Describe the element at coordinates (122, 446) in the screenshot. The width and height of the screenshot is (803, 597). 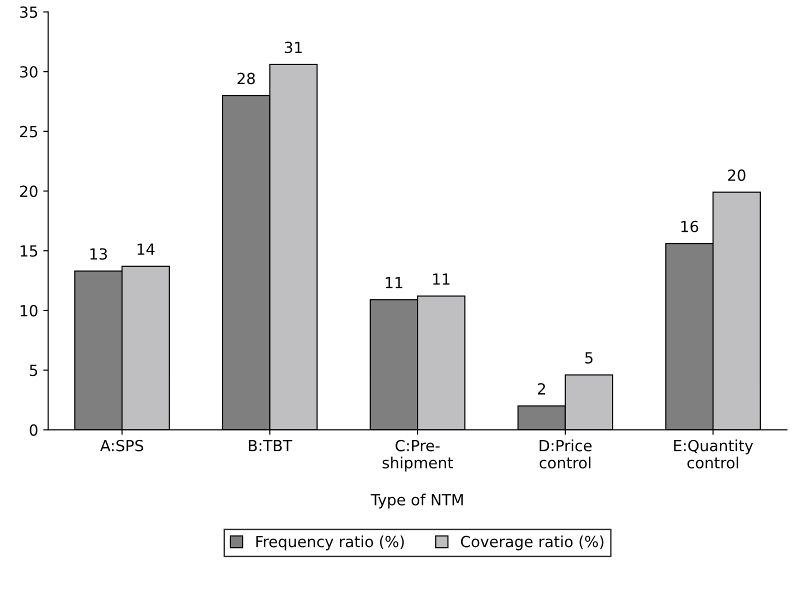
I see `x-tick-label: A:SPS` at that location.